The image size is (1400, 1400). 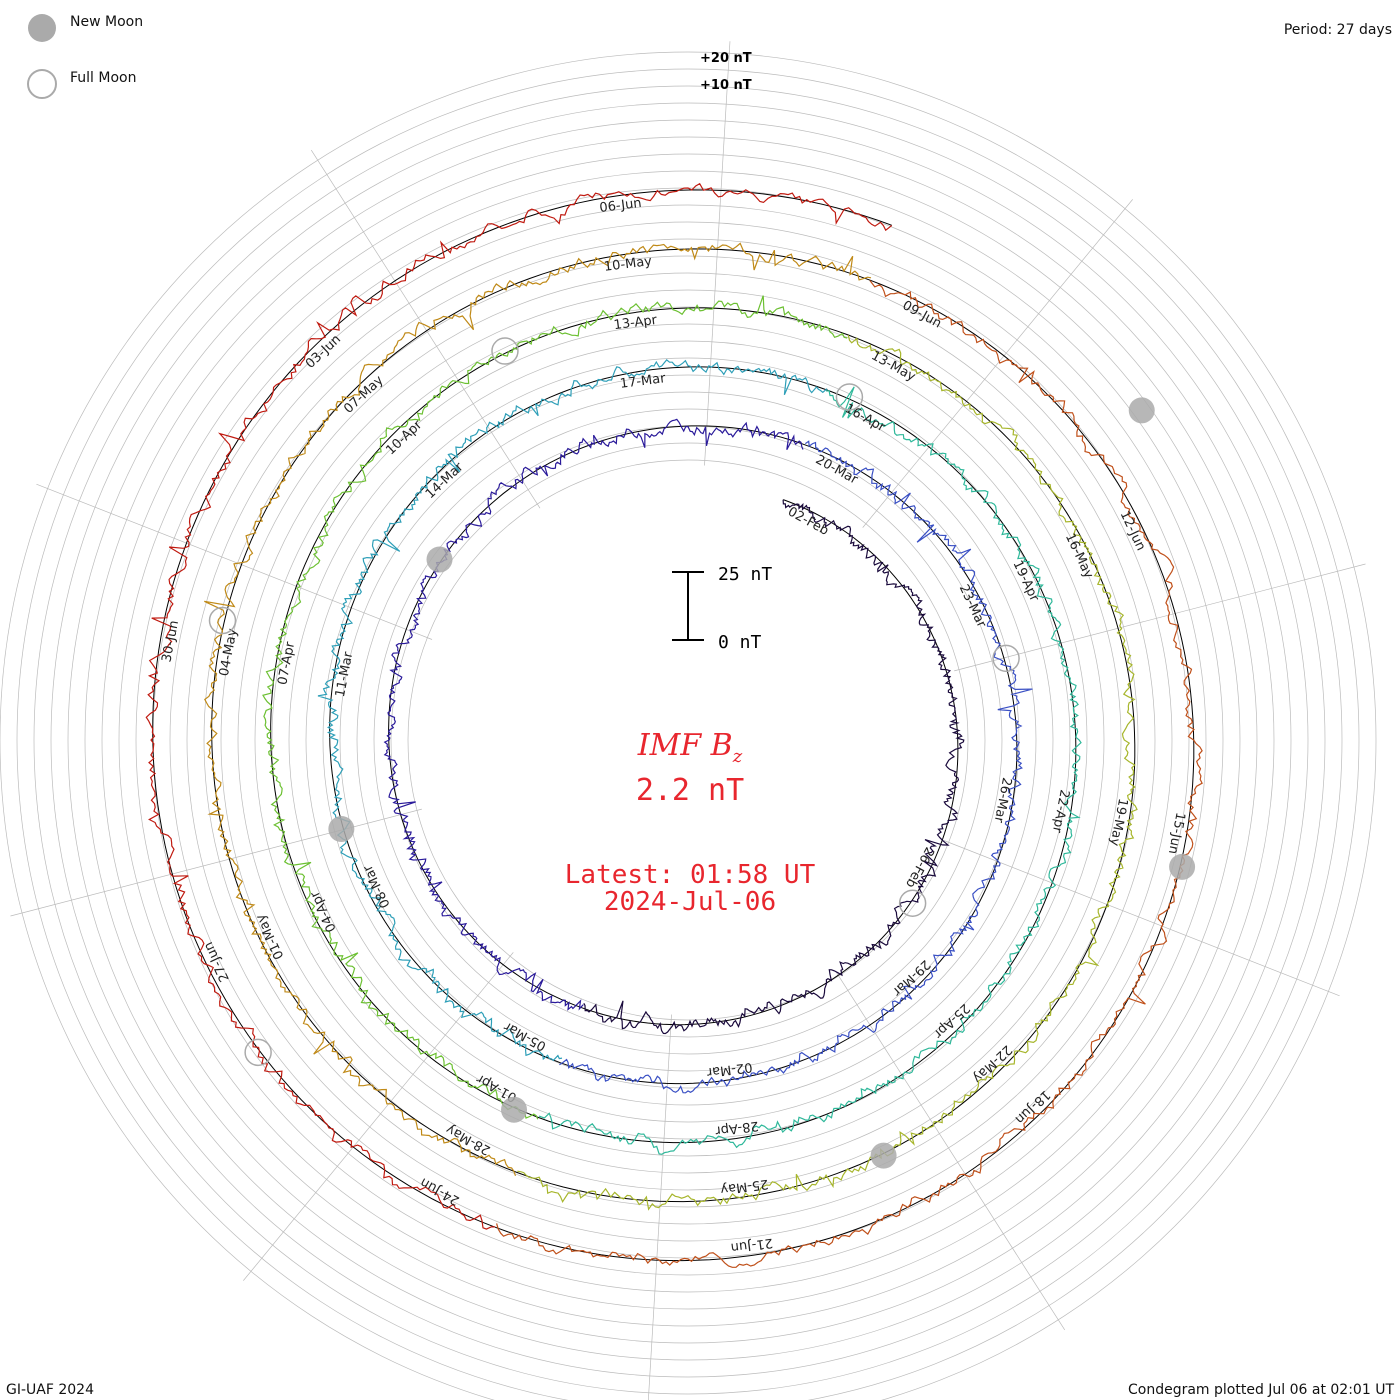 I want to click on legend-full-moon-label: Full Moon, so click(x=103, y=78).